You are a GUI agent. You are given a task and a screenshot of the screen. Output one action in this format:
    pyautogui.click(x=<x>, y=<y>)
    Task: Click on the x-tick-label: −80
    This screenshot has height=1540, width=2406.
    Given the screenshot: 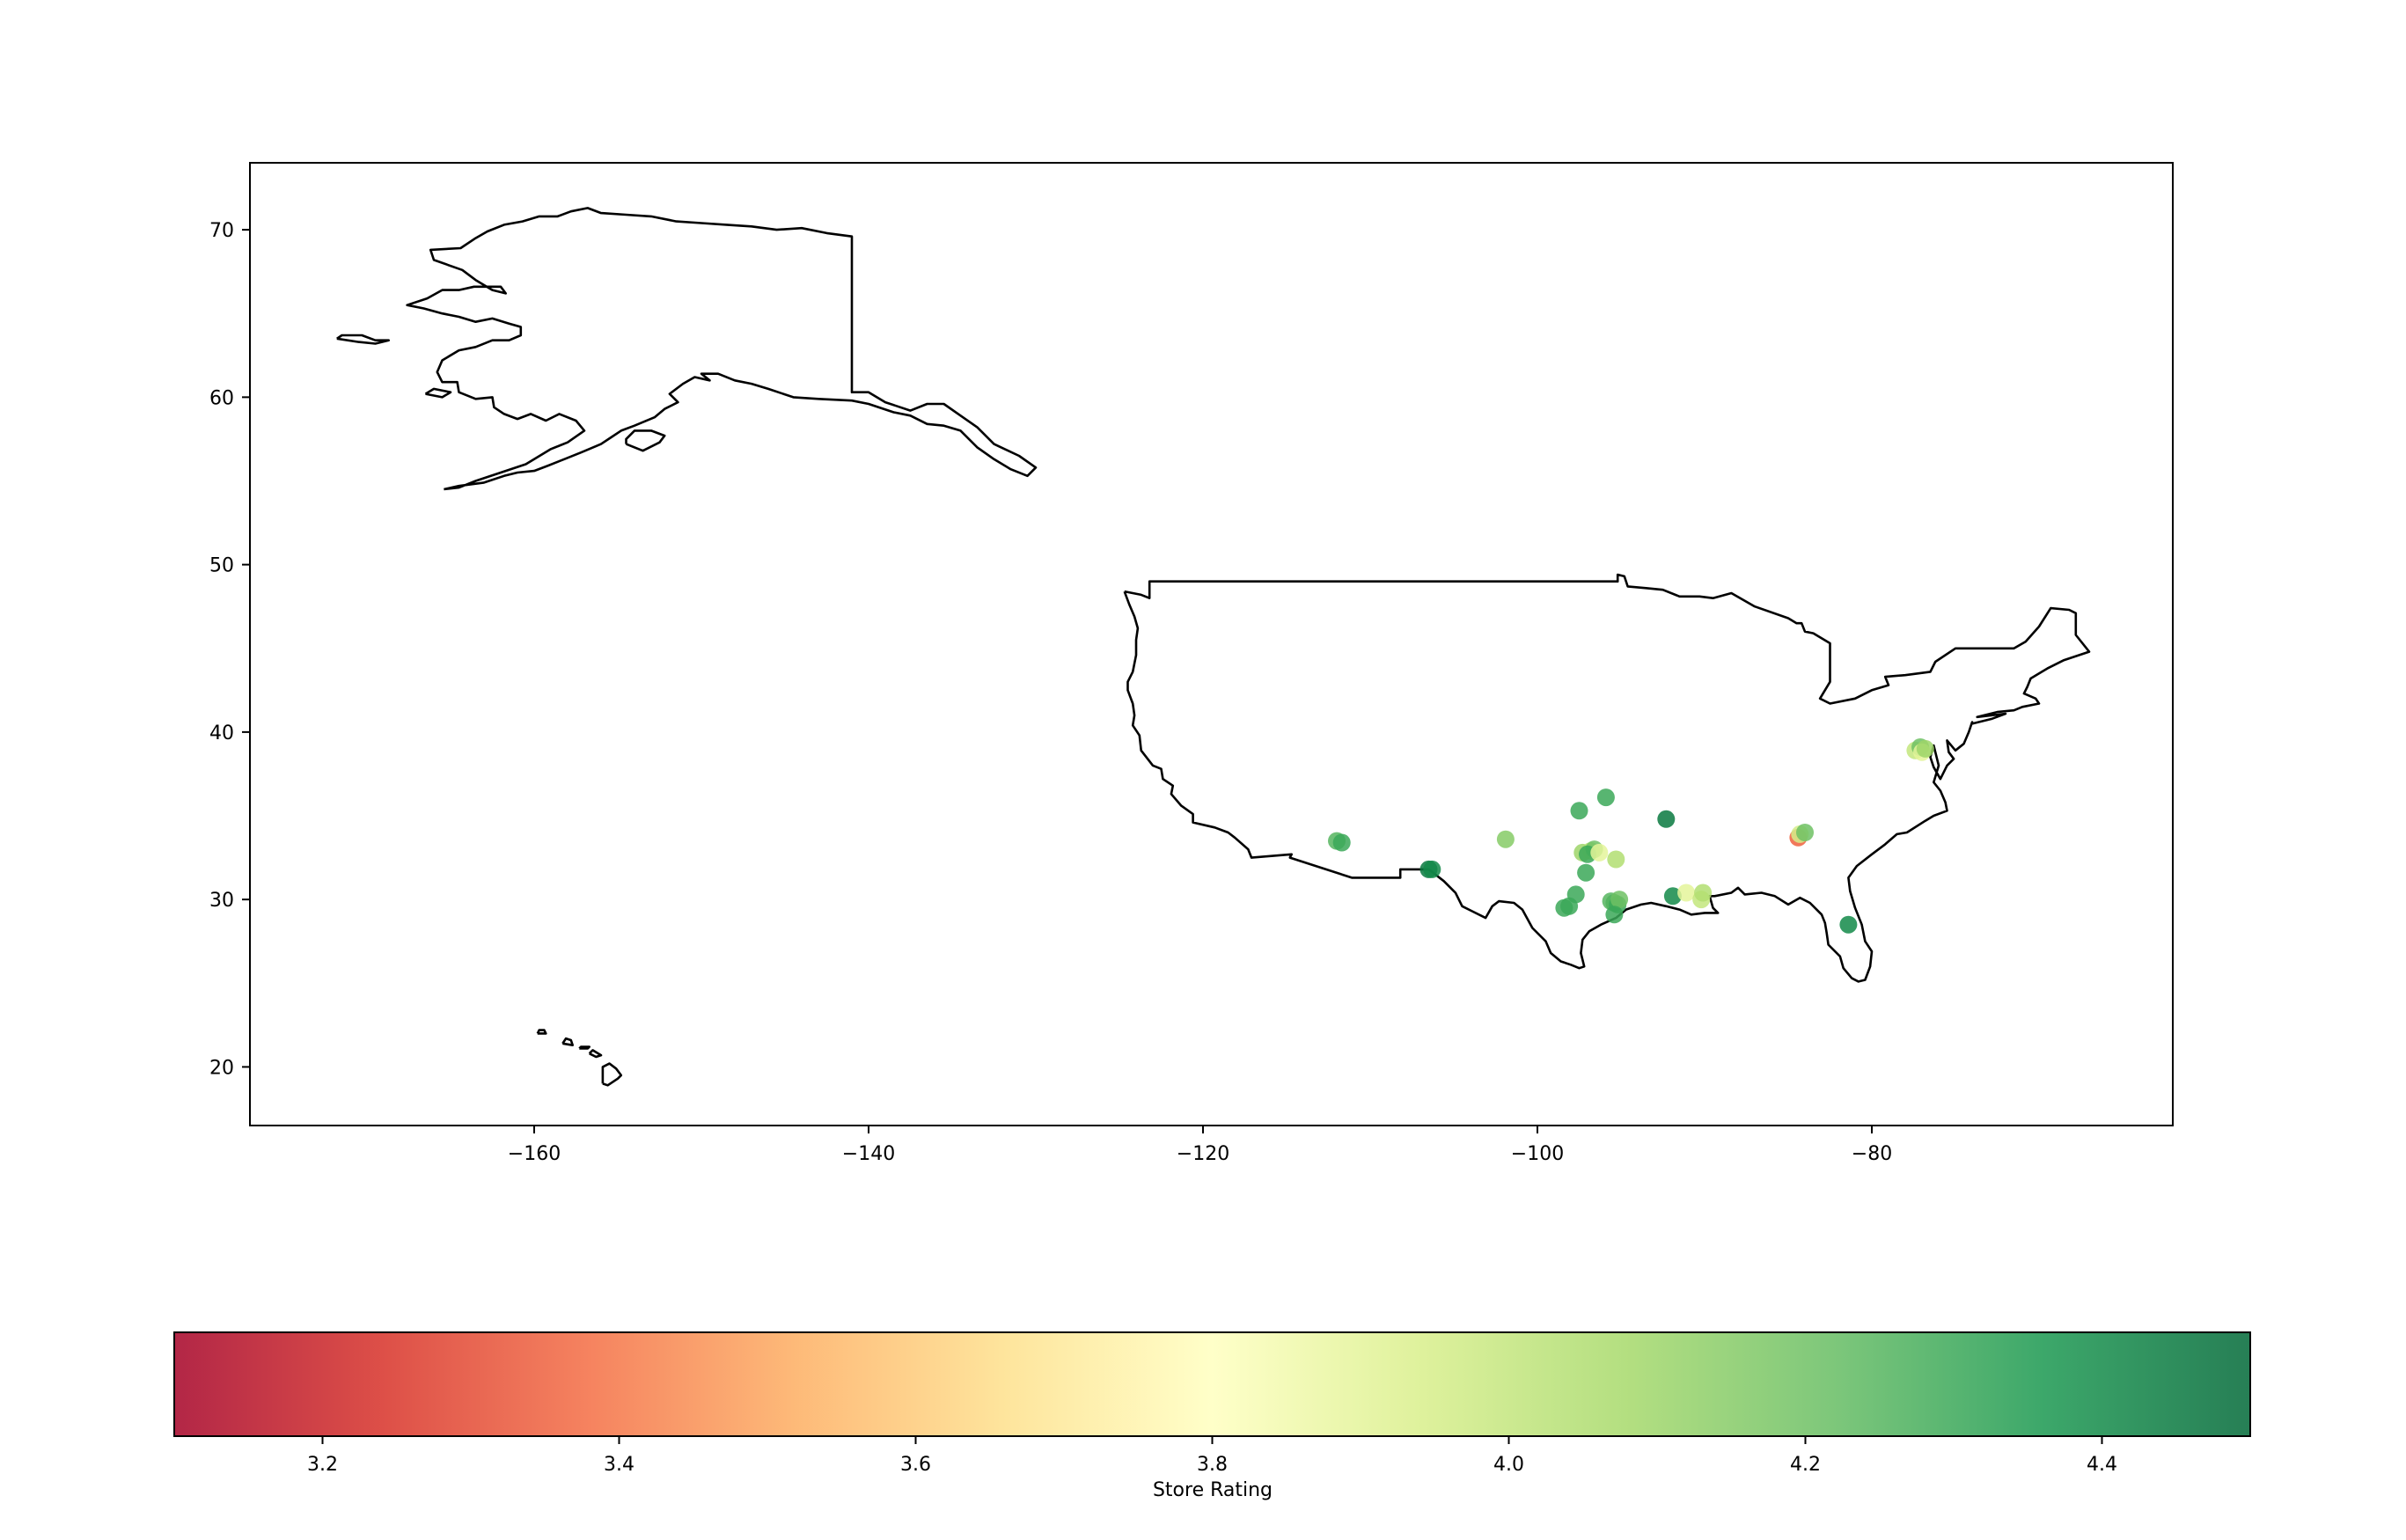 What is the action you would take?
    pyautogui.click(x=1872, y=1154)
    